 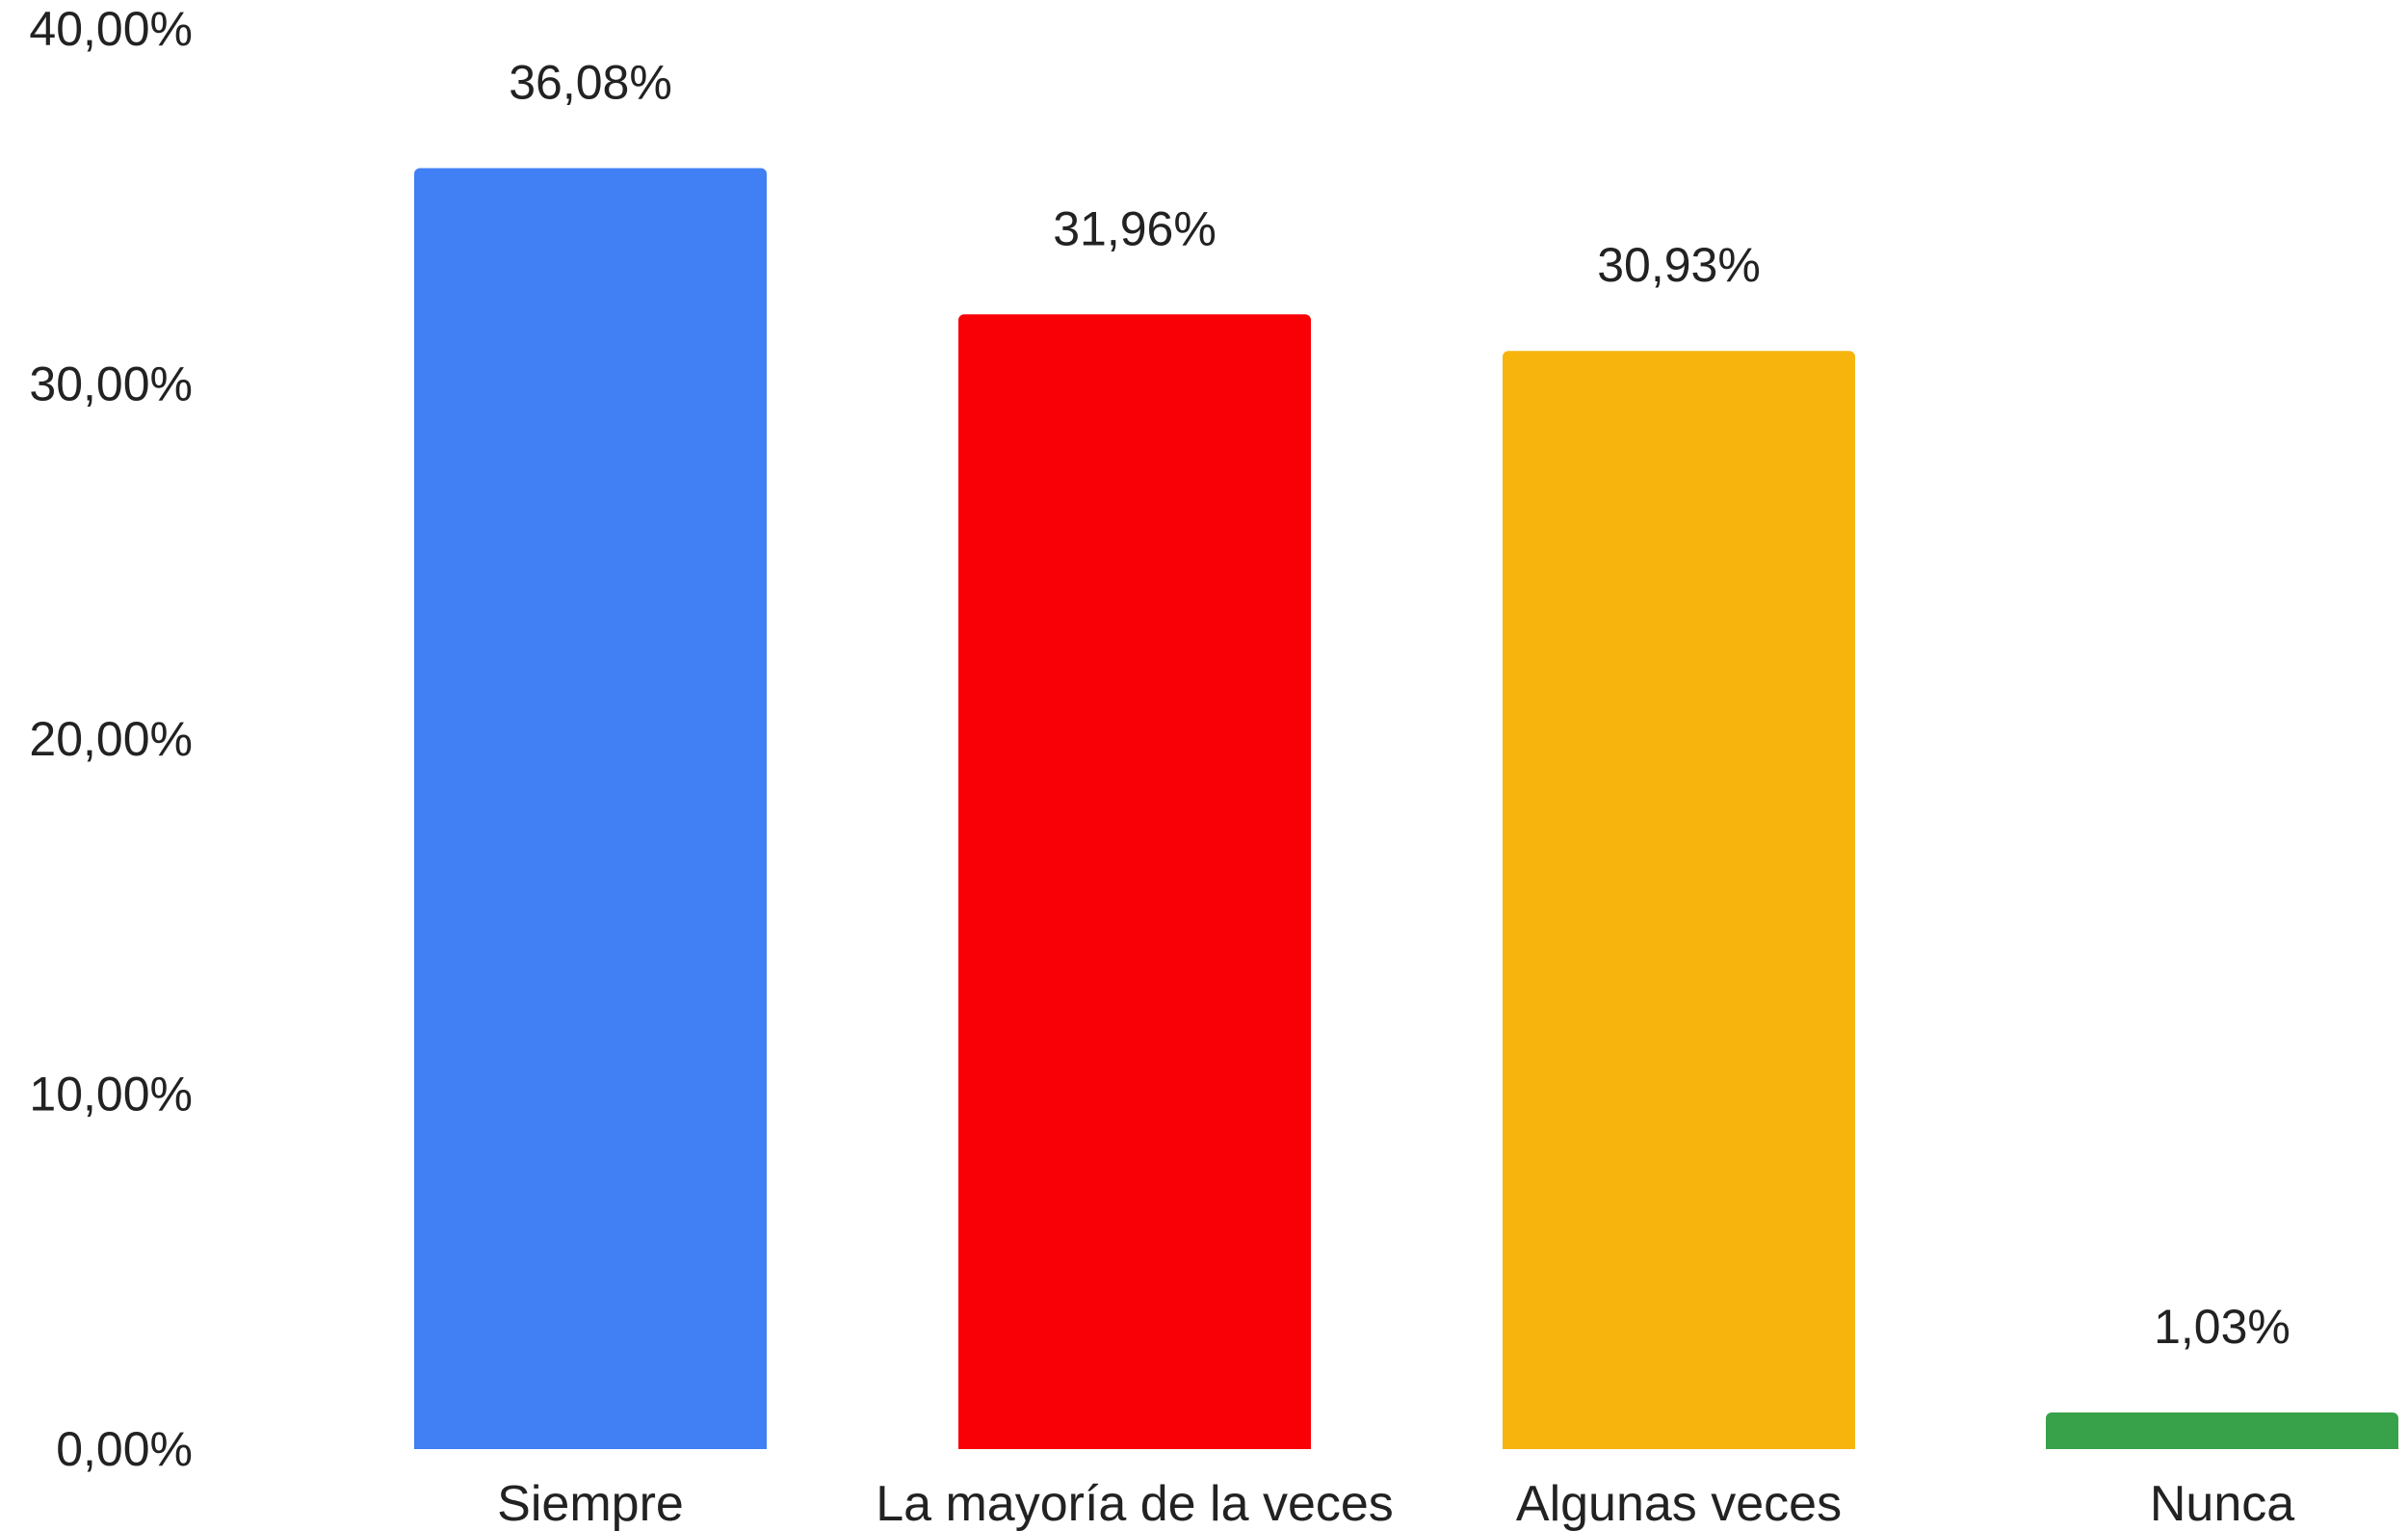 I want to click on data-label: 31,96%, so click(x=1135, y=228).